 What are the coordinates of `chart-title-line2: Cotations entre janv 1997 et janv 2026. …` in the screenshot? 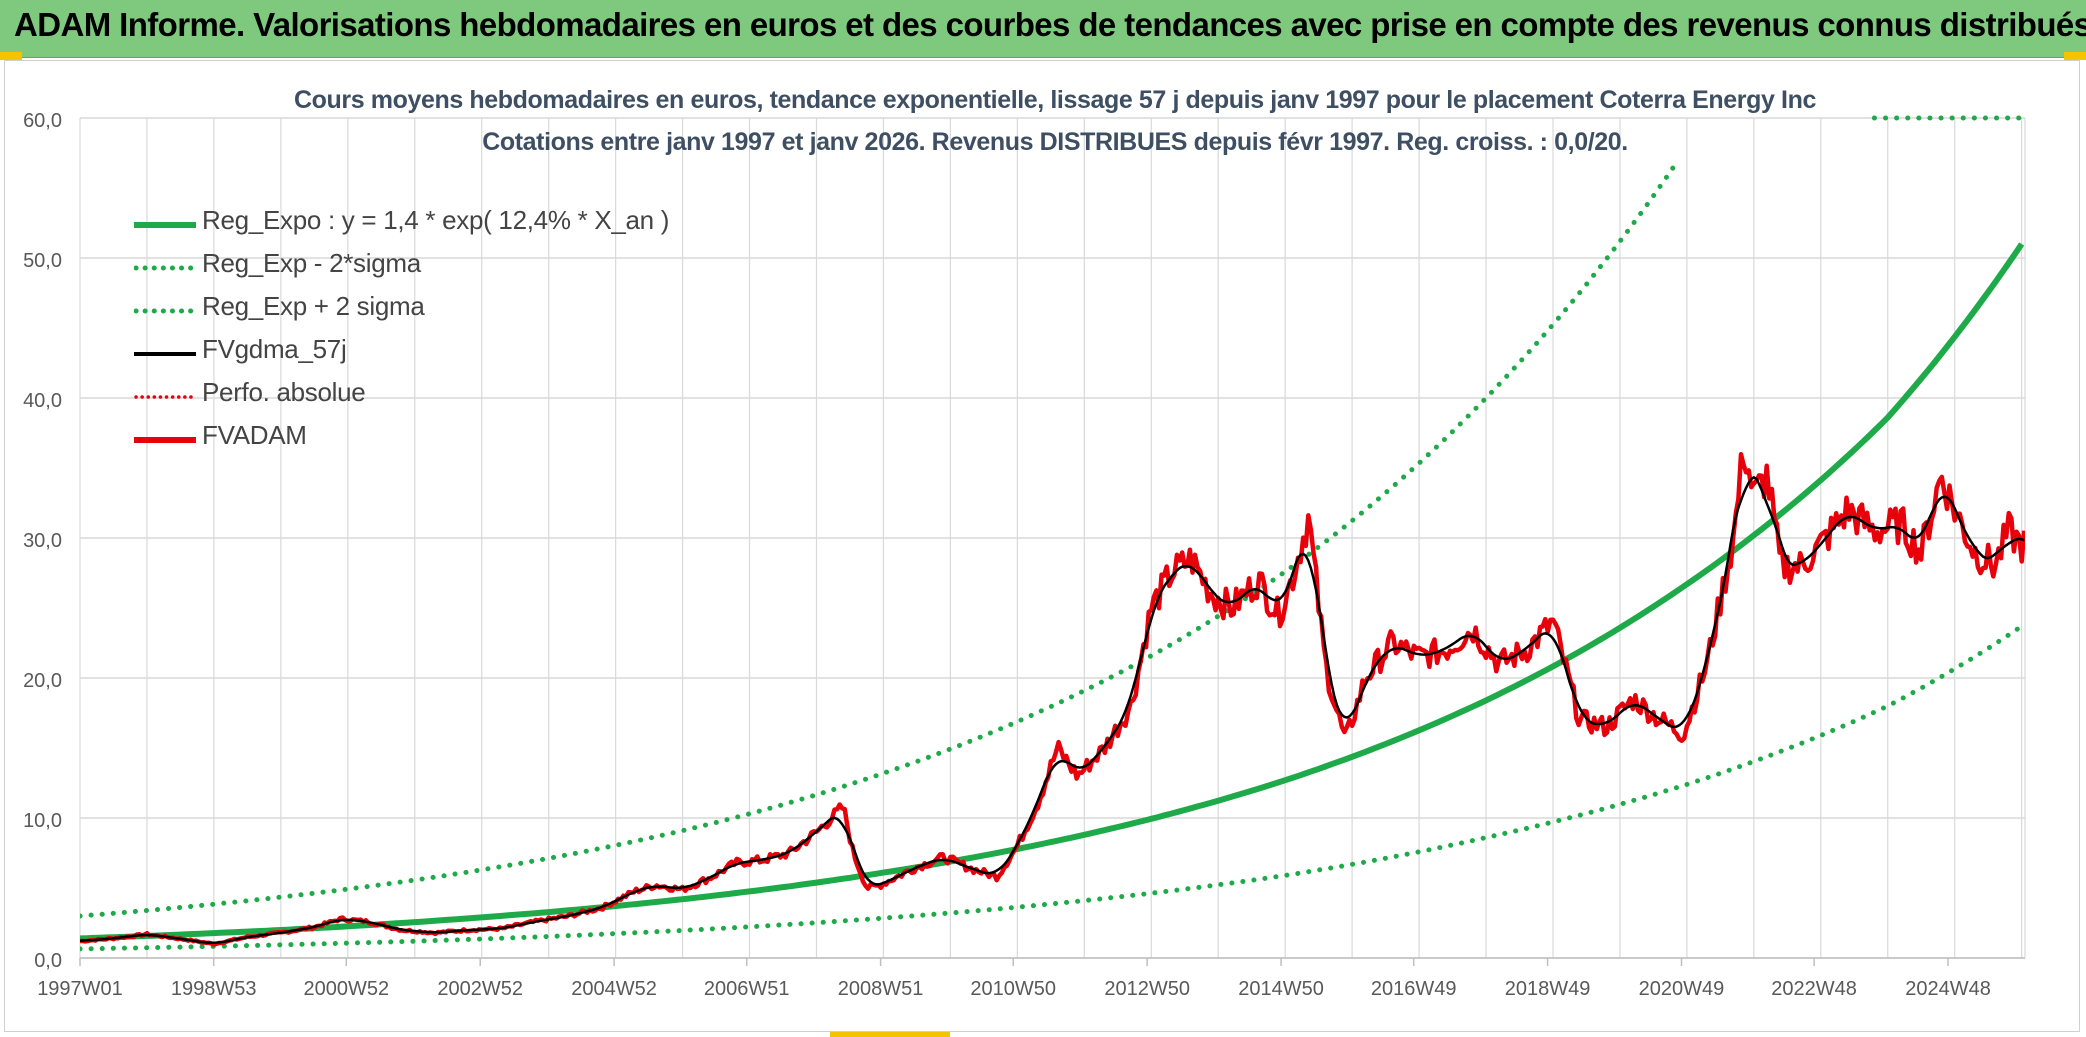 It's located at (1055, 142).